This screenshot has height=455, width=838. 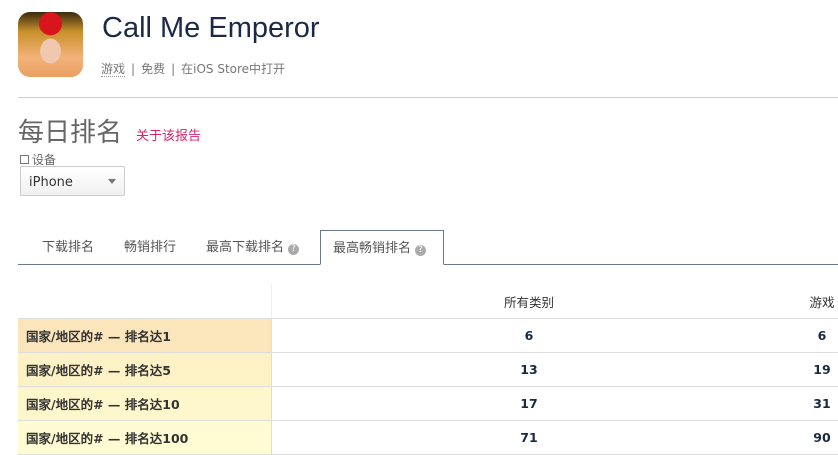 I want to click on app-meta: 游戏 | 免费 | 在iOS Store中打开, so click(x=193, y=69).